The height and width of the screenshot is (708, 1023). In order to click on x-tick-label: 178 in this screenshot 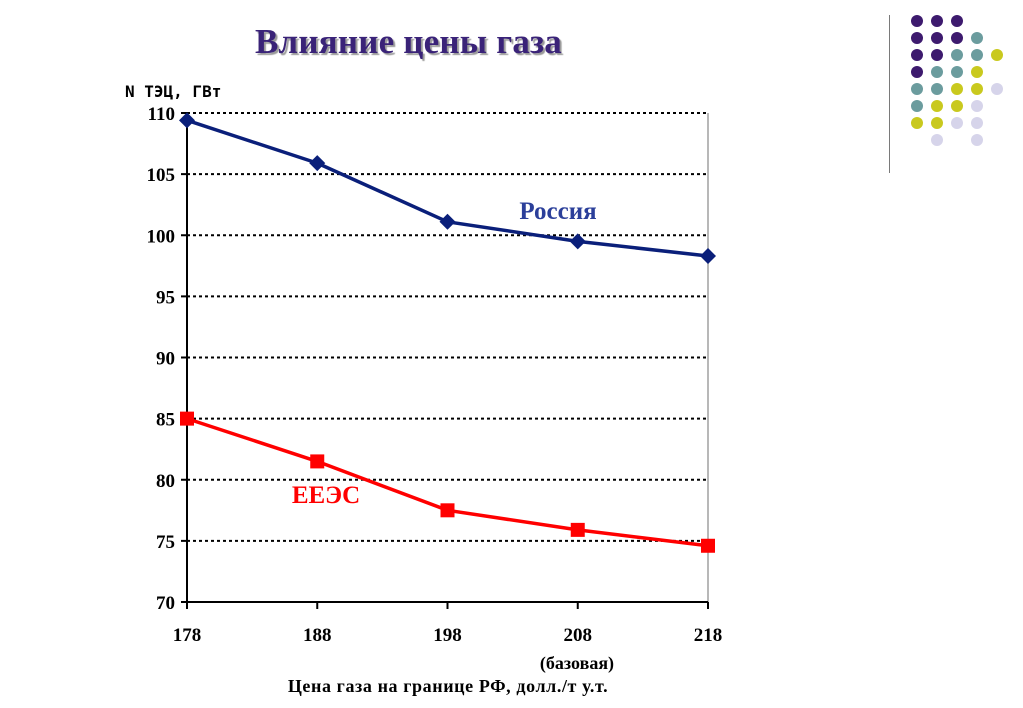, I will do `click(187, 635)`.